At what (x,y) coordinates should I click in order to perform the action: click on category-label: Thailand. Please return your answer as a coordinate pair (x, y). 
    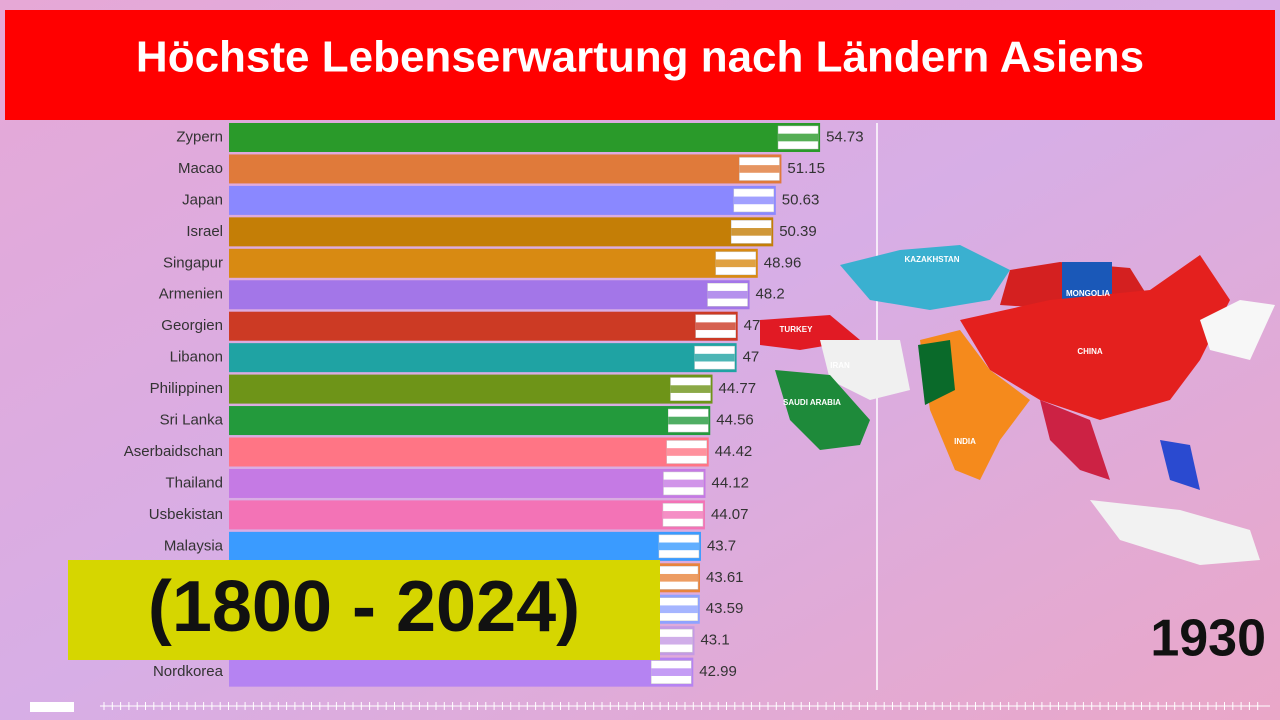
    Looking at the image, I should click on (194, 482).